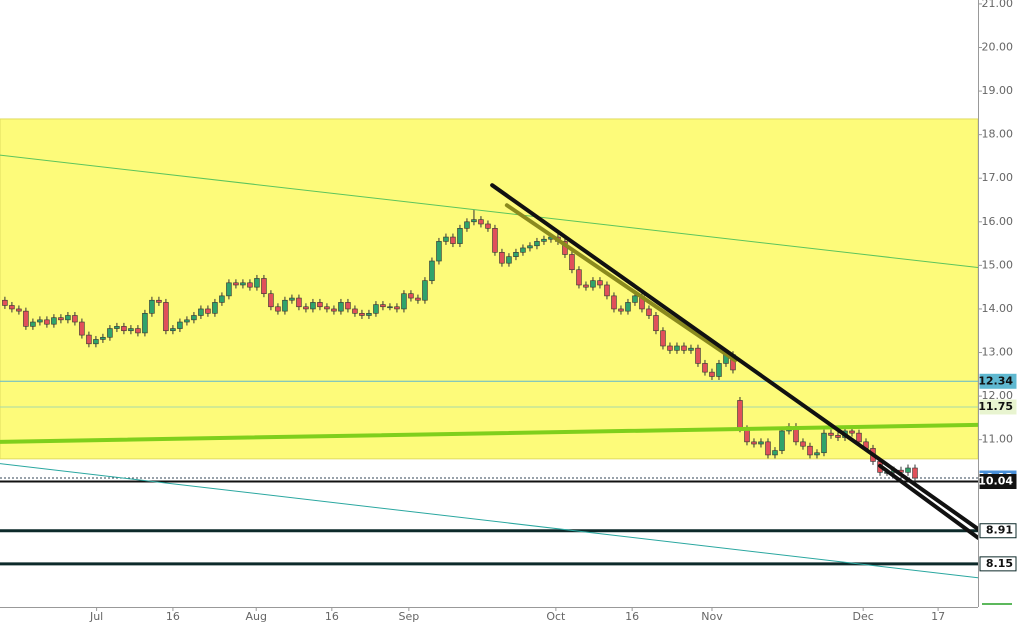 The height and width of the screenshot is (625, 1018). Describe the element at coordinates (998, 221) in the screenshot. I see `y-tick-label: 16.00` at that location.